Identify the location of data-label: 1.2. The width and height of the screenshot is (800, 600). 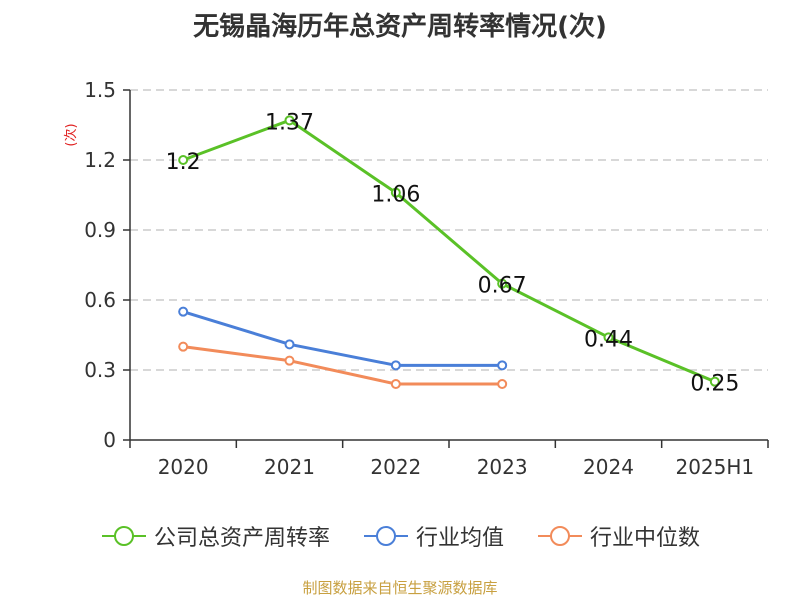
(183, 162).